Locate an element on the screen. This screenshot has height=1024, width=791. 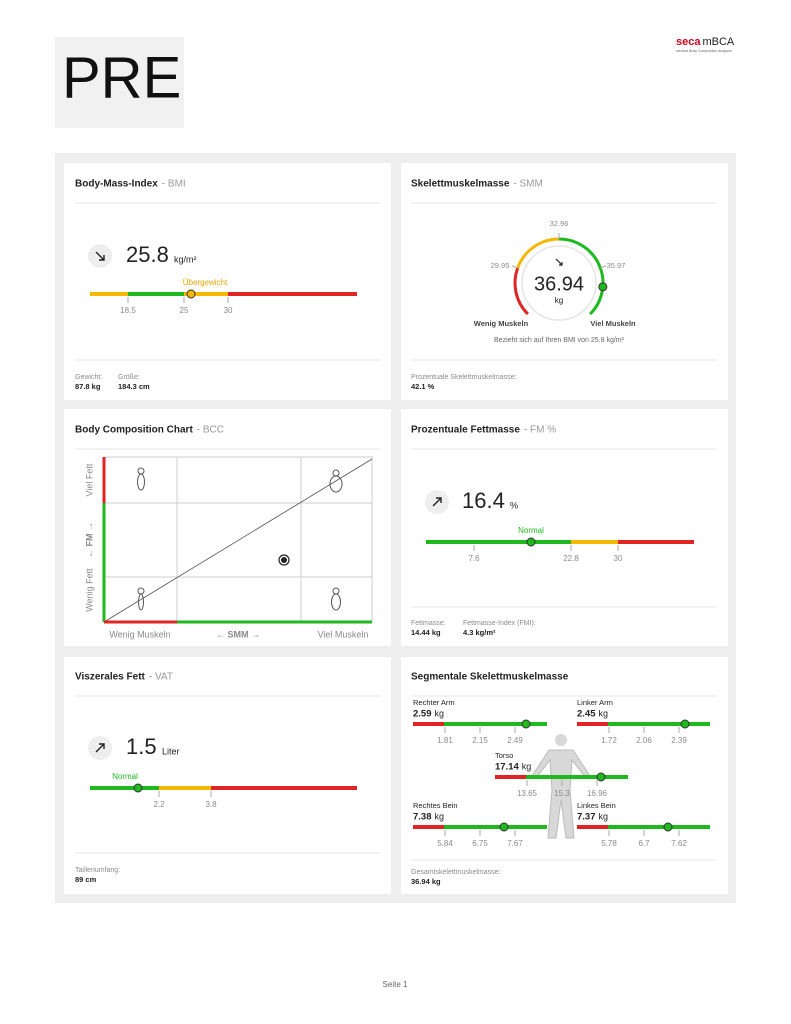
tick-label: 13.65 is located at coordinates (527, 793).